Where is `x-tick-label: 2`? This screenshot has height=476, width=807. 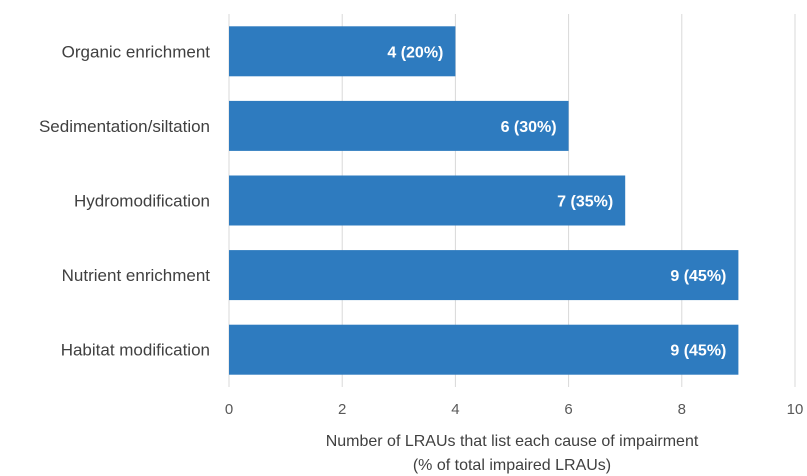
x-tick-label: 2 is located at coordinates (342, 409).